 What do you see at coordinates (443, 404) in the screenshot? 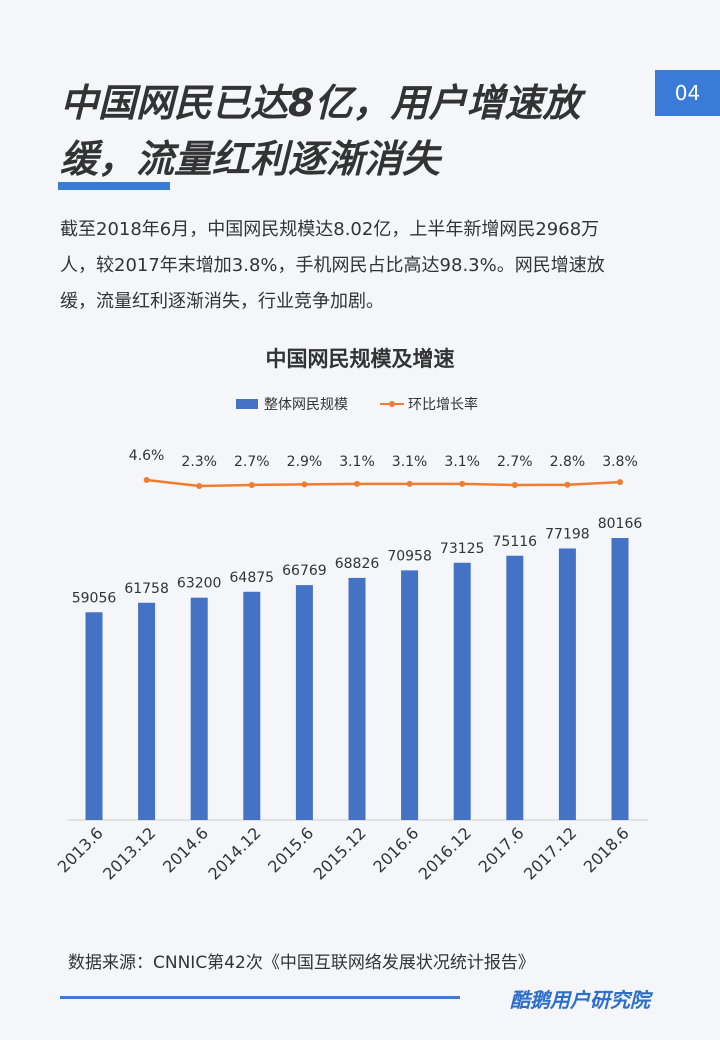
I see `legend-label: 环比增长率` at bounding box center [443, 404].